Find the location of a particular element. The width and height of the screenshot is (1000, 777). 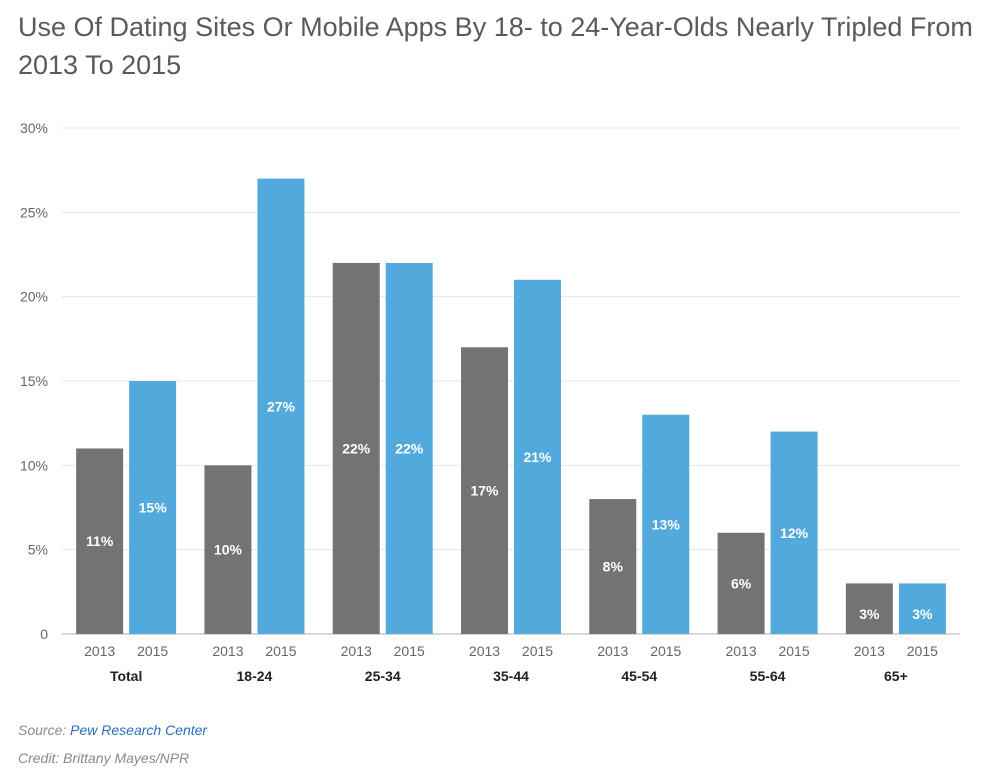

bar-2015-Total is located at coordinates (153, 507).